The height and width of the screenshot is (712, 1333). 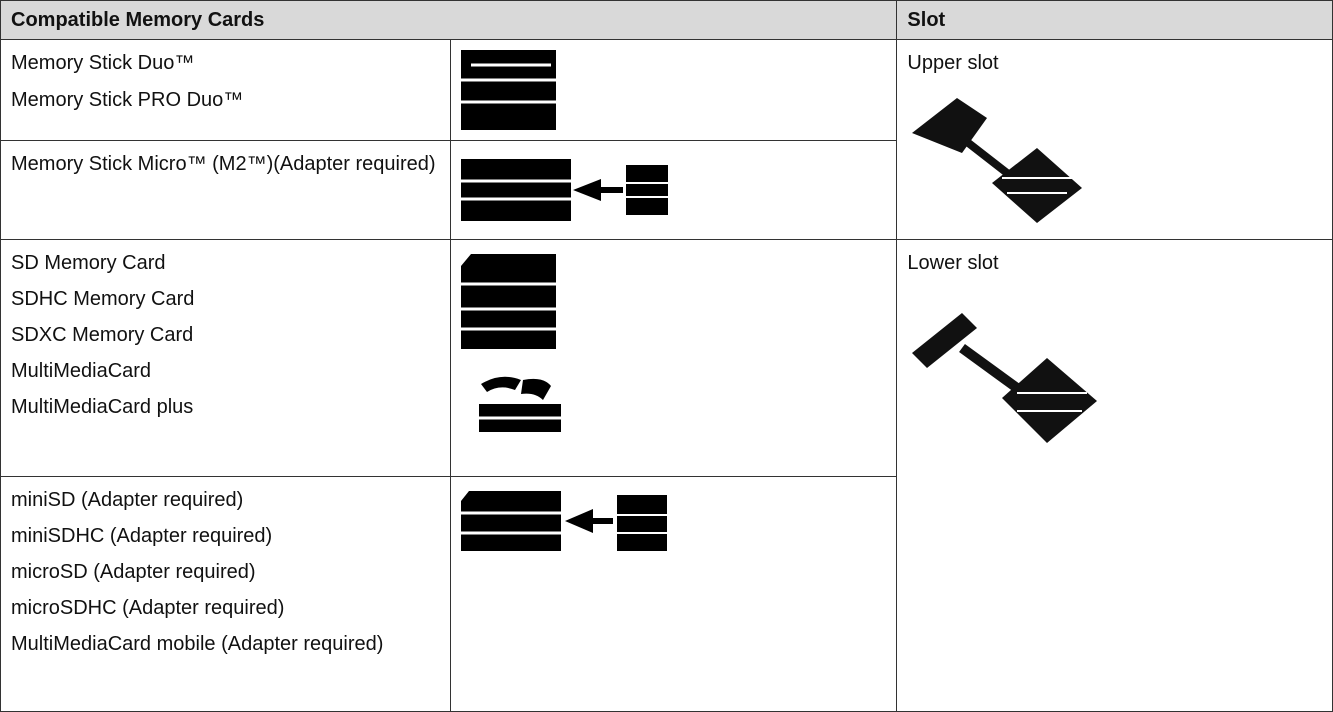 I want to click on header-row: Compatible Memory Cards Slot, so click(x=666, y=20).